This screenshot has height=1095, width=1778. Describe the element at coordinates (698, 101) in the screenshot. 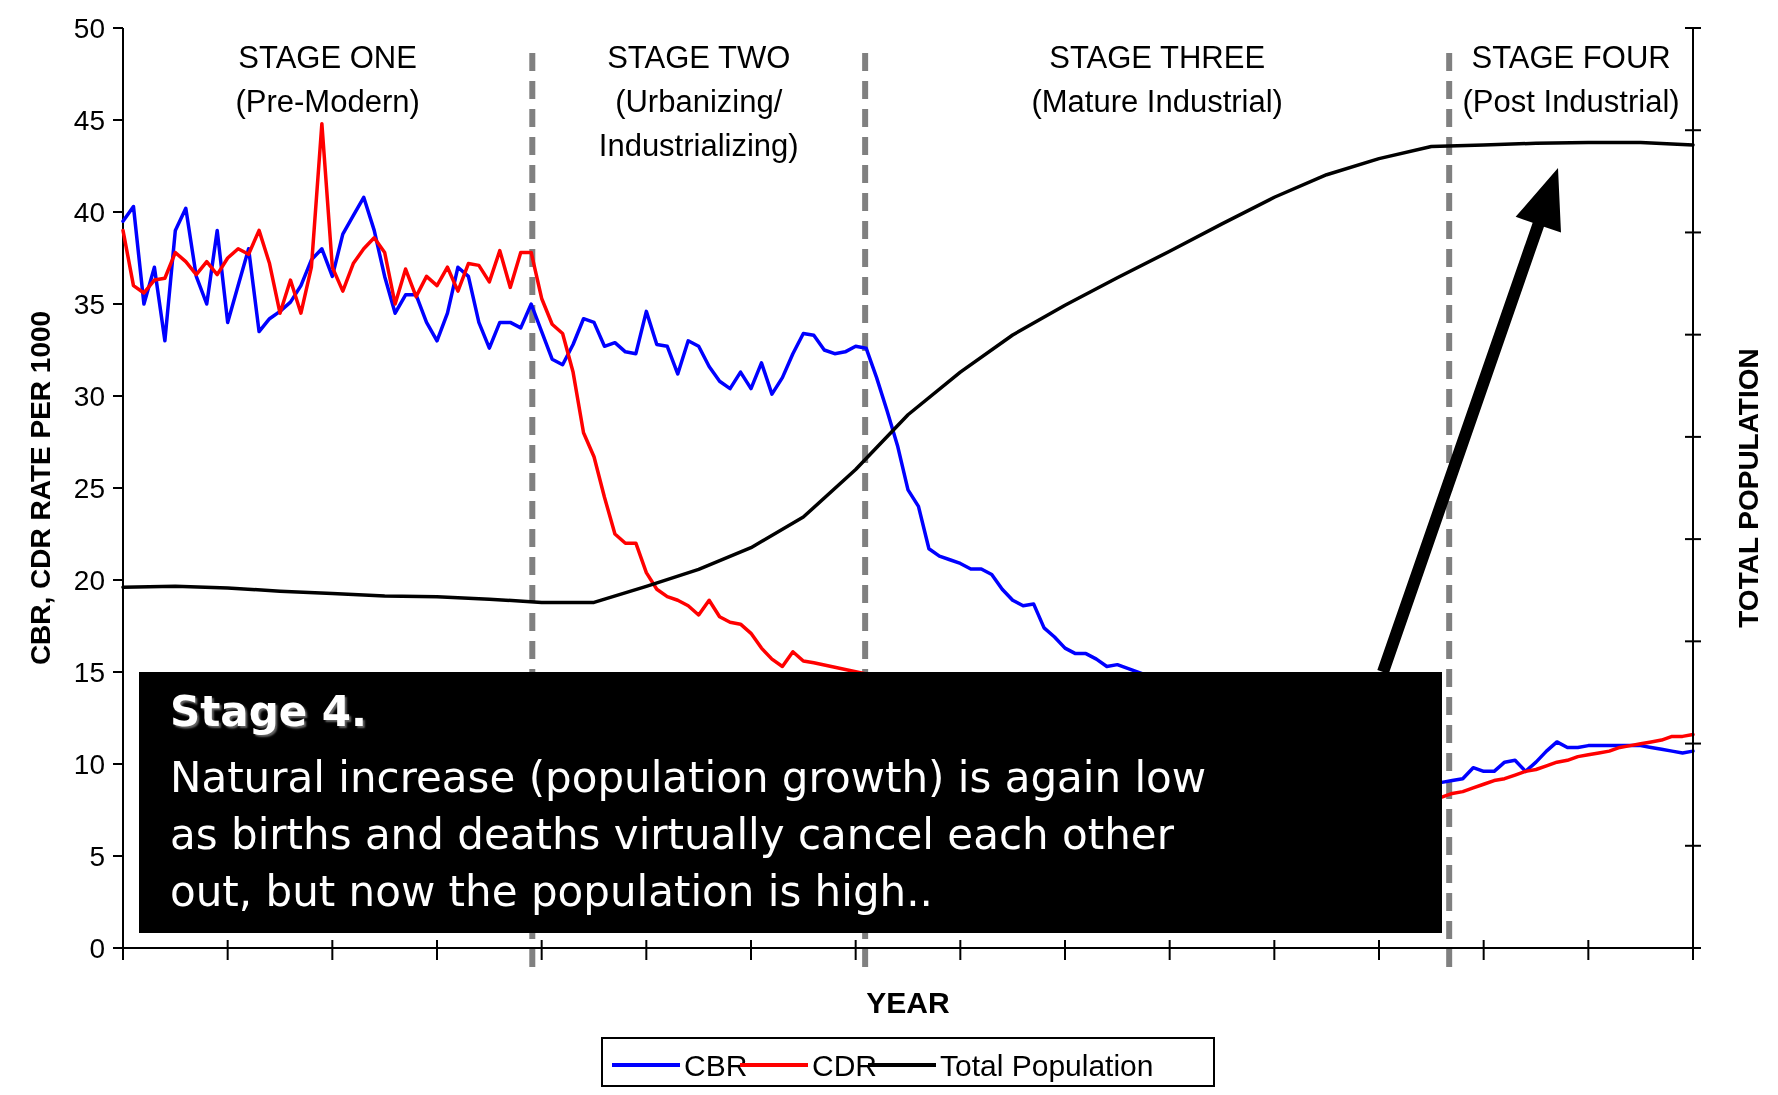

I see `annotation: STAGE TWO (Urbanizing/ Industrializing)` at that location.